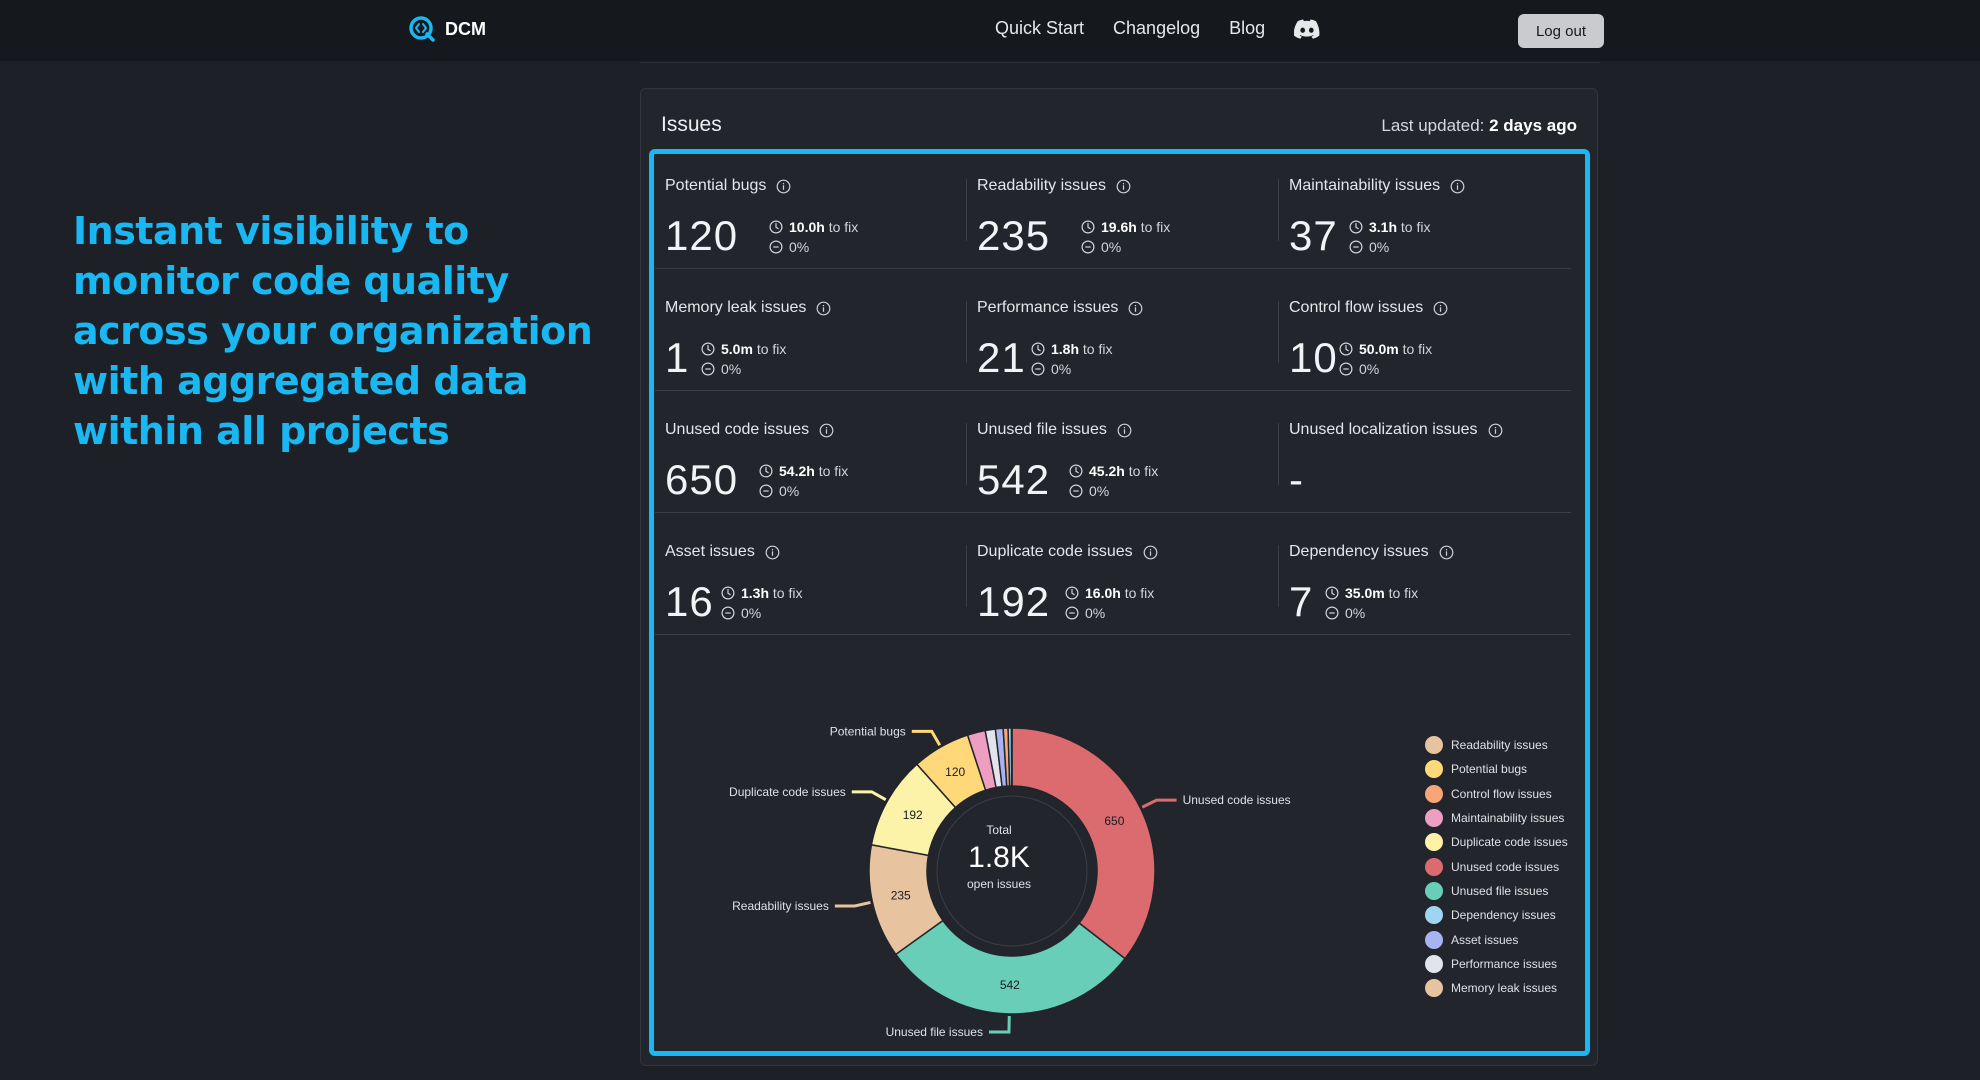 The width and height of the screenshot is (1980, 1080). What do you see at coordinates (702, 235) in the screenshot?
I see `metric-value: 120` at bounding box center [702, 235].